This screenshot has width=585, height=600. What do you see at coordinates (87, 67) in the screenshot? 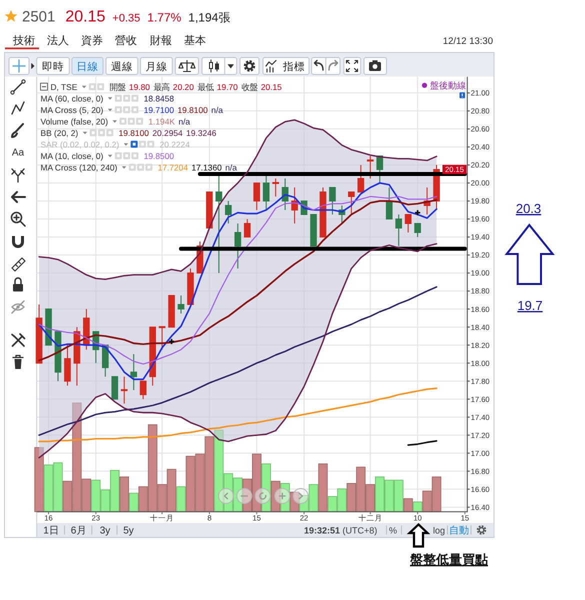
I see `text: 日線` at bounding box center [87, 67].